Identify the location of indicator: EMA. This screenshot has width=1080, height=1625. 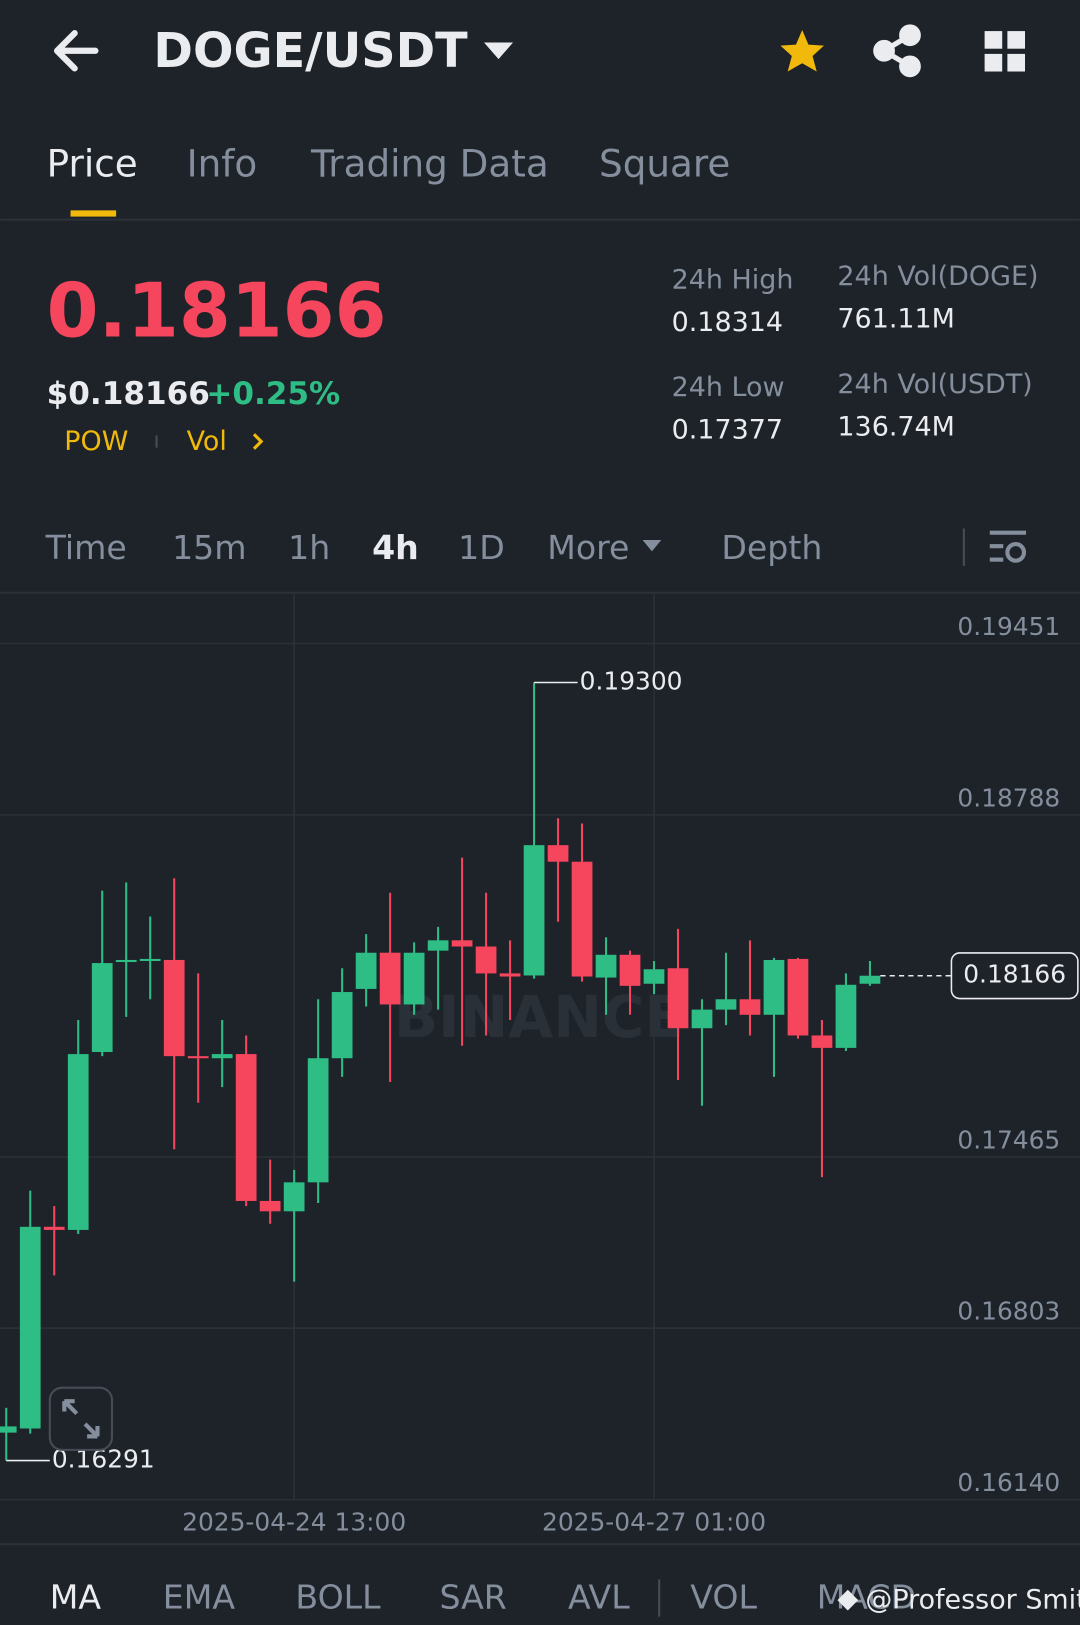
(199, 1597).